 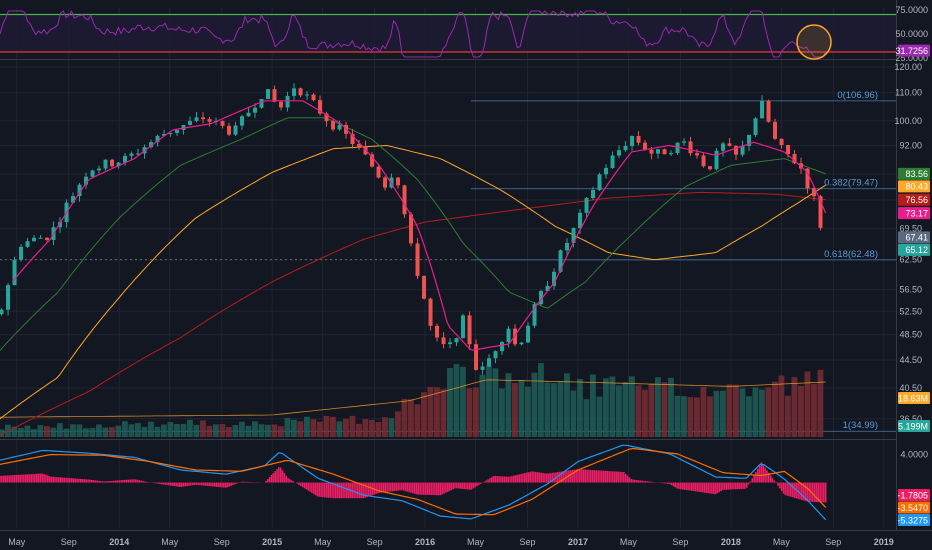 What do you see at coordinates (916, 250) in the screenshot?
I see `price-badge-5: 65.12` at bounding box center [916, 250].